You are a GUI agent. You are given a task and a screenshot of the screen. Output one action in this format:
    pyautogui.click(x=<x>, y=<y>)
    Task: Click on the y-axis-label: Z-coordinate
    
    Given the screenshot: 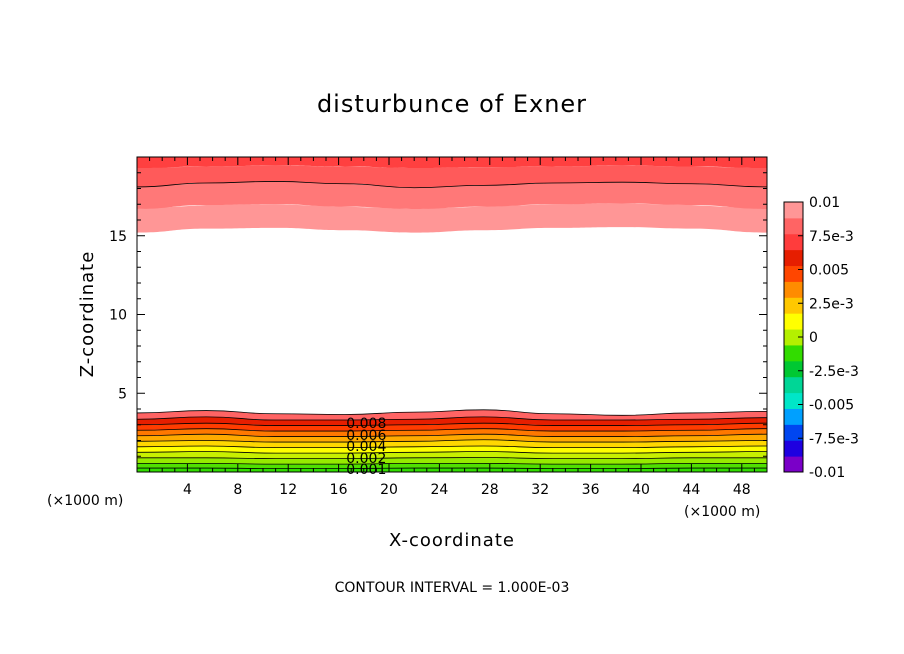 What is the action you would take?
    pyautogui.click(x=87, y=314)
    